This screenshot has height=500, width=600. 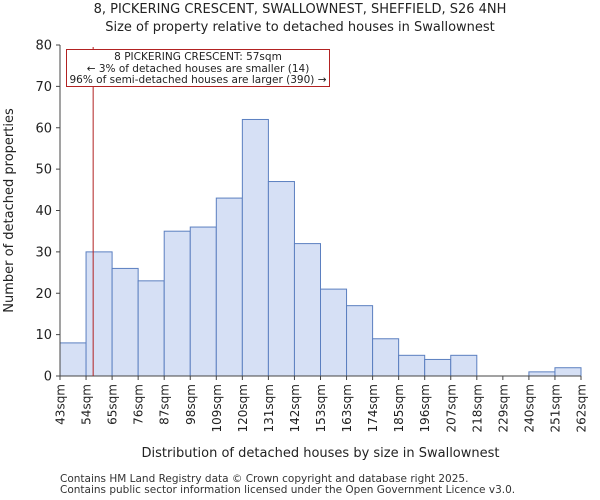 I want to click on bar-98sqm, so click(x=203, y=301).